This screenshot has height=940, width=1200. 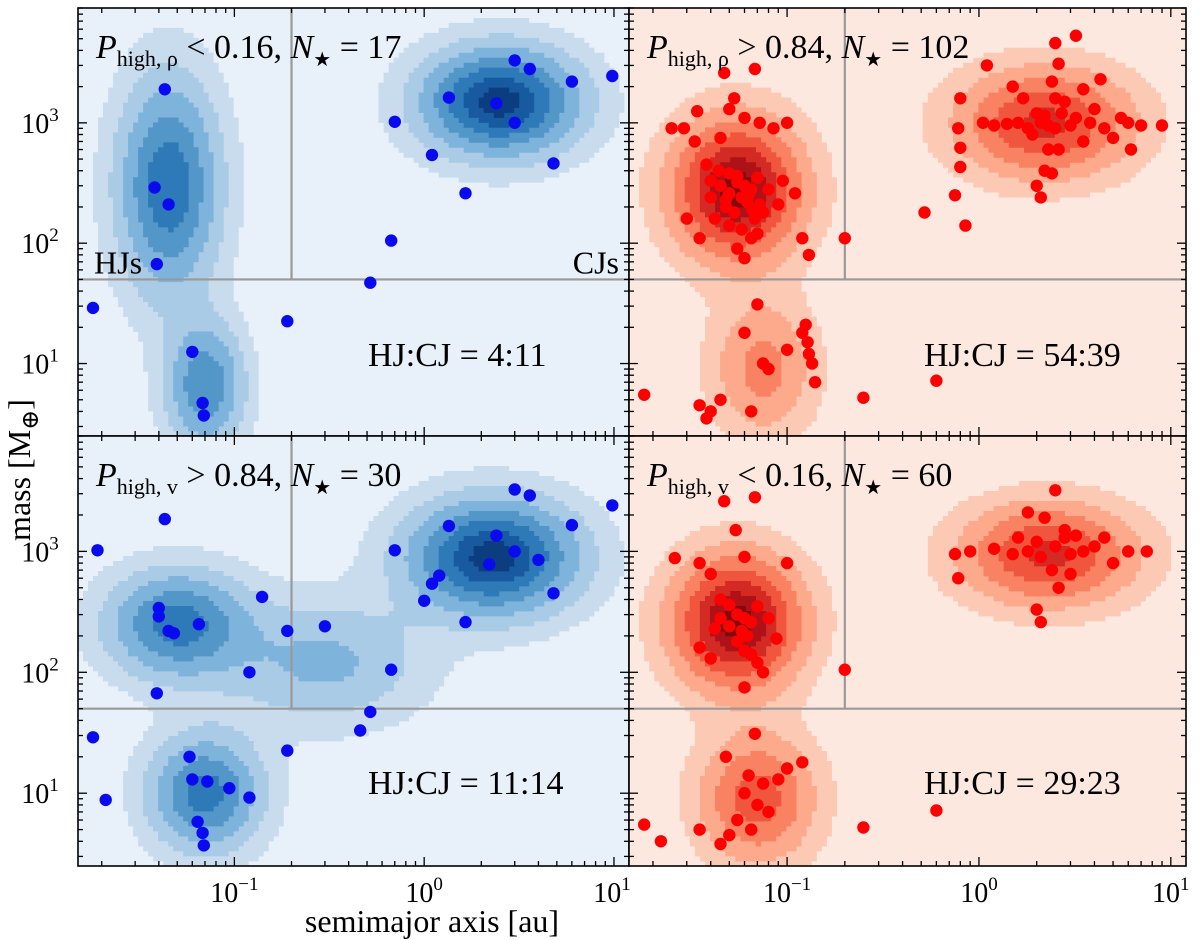 What do you see at coordinates (22, 470) in the screenshot?
I see `y-axis-label: mass [M⊕]` at bounding box center [22, 470].